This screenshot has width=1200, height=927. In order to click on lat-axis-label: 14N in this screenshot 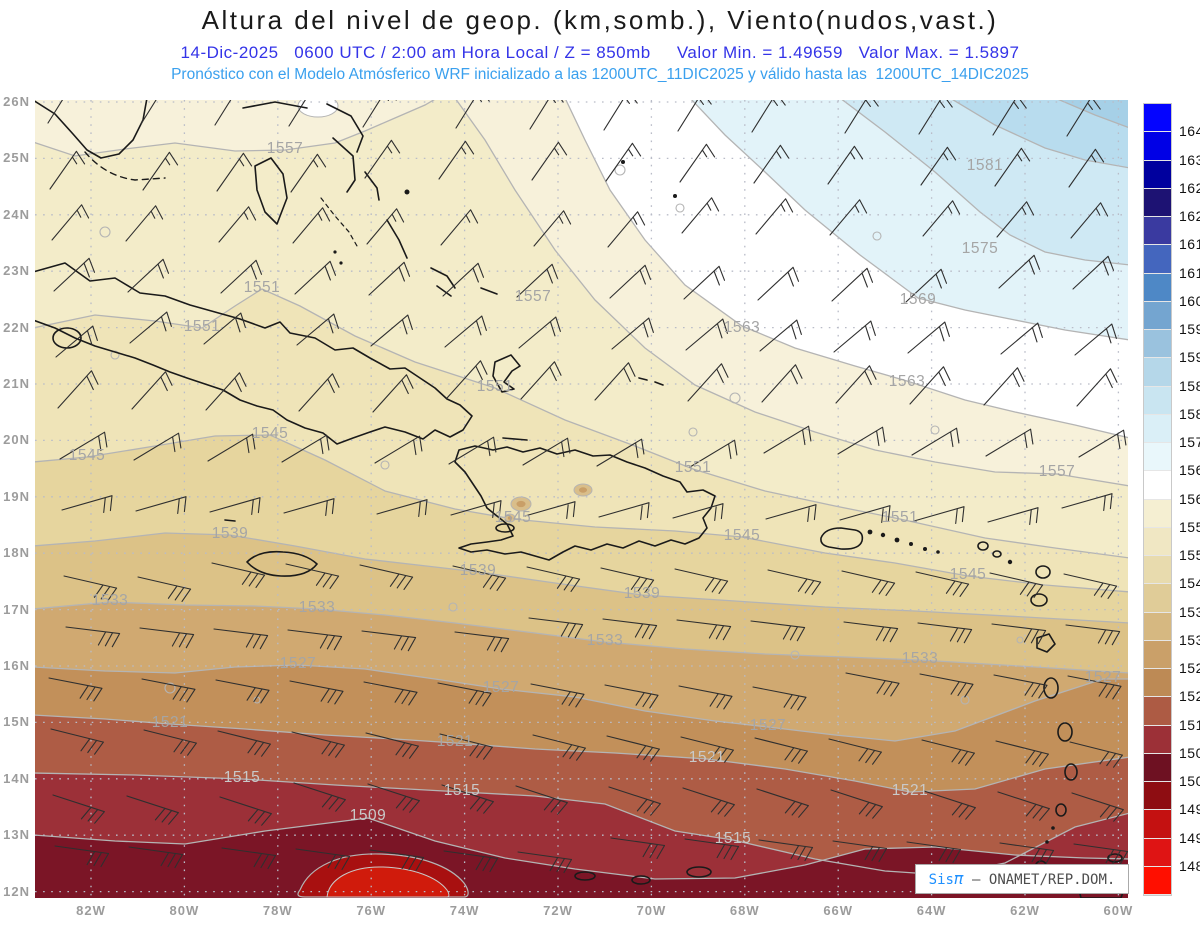, I will do `click(16, 778)`.